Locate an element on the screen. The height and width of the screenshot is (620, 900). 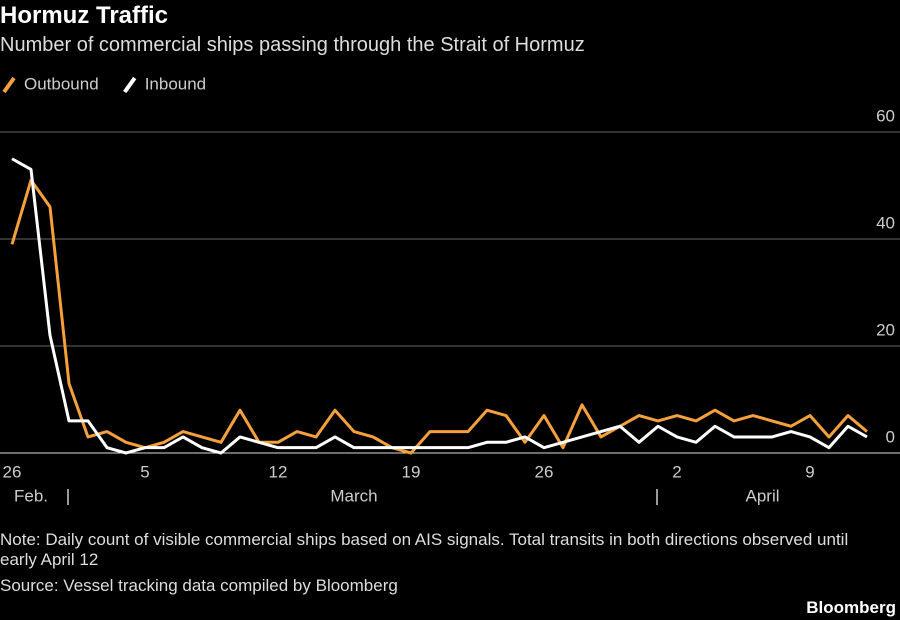
legend-label: Inbound is located at coordinates (175, 83).